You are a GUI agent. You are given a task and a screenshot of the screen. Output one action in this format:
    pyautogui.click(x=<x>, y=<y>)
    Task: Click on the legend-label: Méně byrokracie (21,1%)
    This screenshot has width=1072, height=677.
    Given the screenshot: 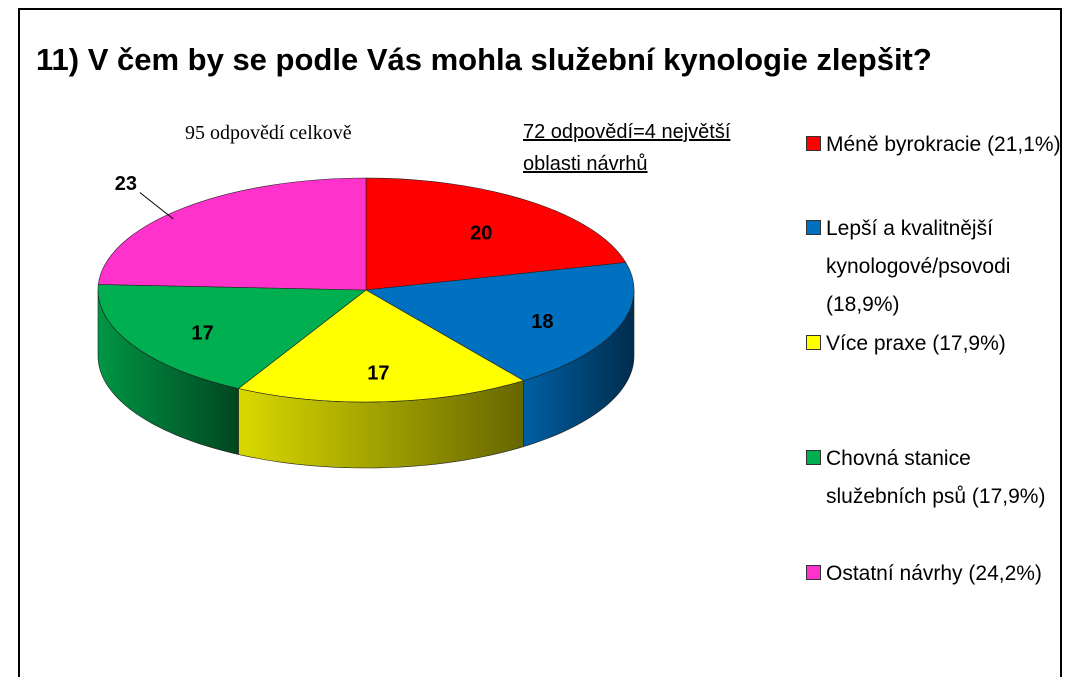 What is the action you would take?
    pyautogui.click(x=943, y=144)
    